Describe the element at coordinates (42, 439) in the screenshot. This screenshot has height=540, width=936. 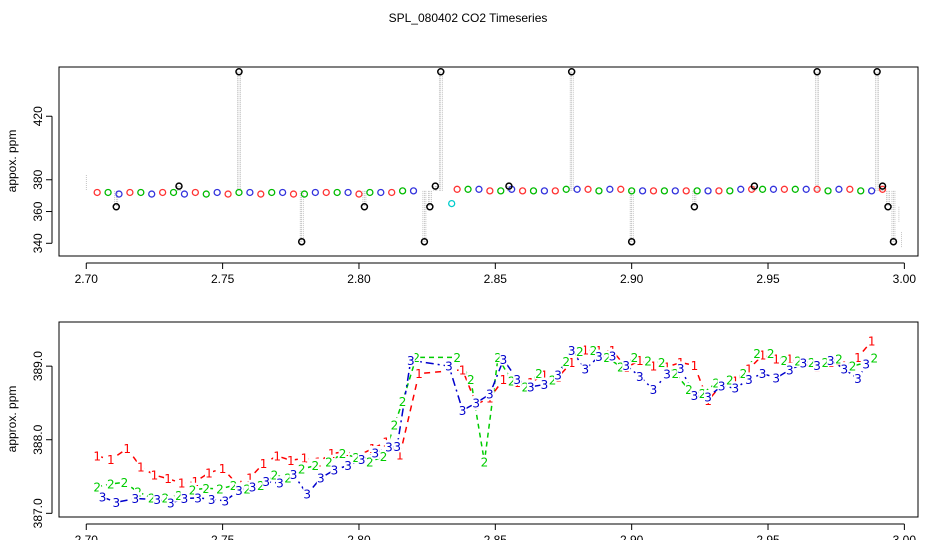
I see `plot2-y-axis: 387.0 388.0 389.0` at that location.